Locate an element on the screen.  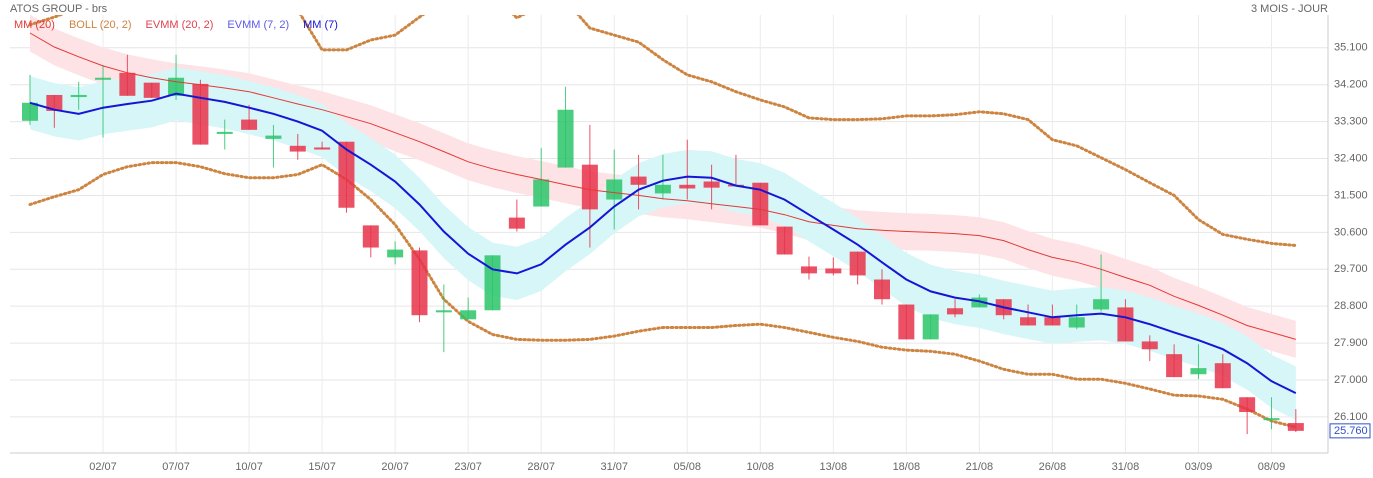
y-tick-label: 26.100 is located at coordinates (1351, 417).